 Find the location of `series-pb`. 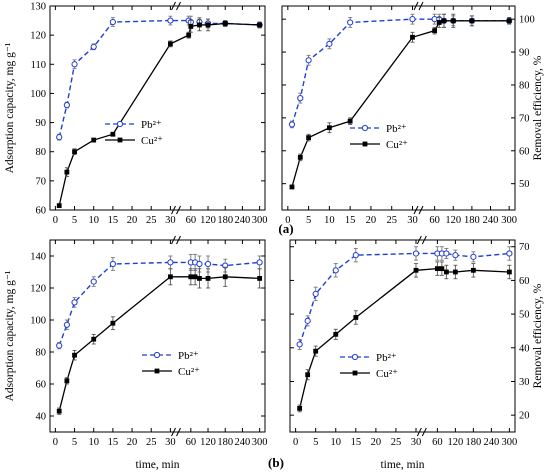

series-pb is located at coordinates (159, 301).